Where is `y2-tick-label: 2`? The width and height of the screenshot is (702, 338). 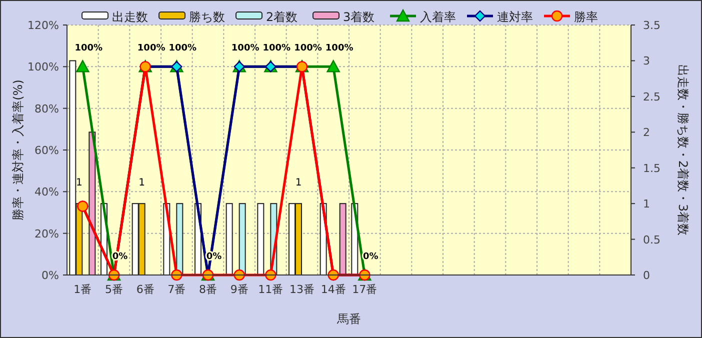
y2-tick-label: 2 is located at coordinates (646, 133).